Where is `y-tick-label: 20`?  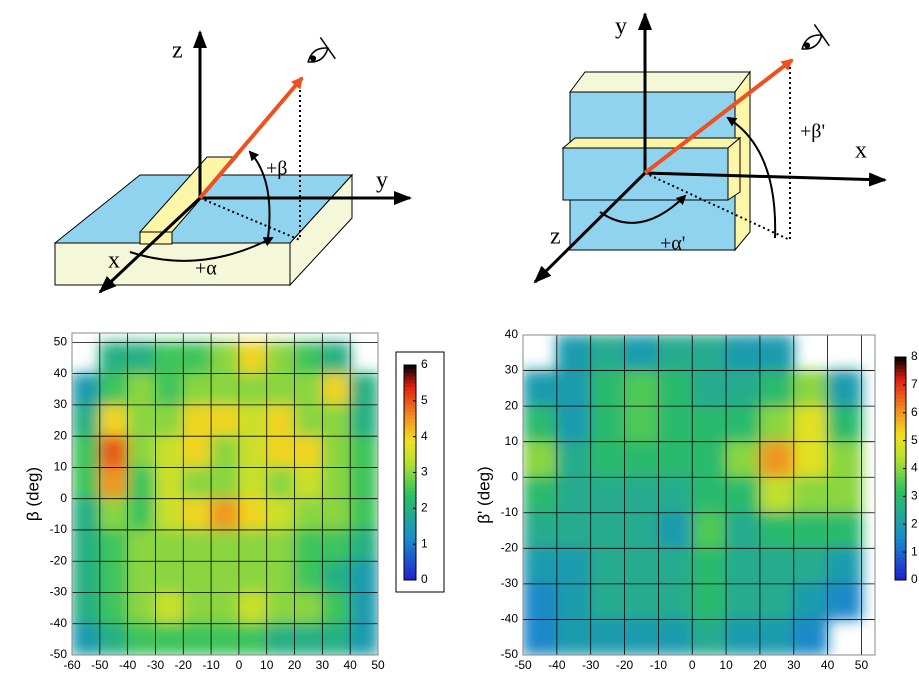
y-tick-label: 20 is located at coordinates (512, 405).